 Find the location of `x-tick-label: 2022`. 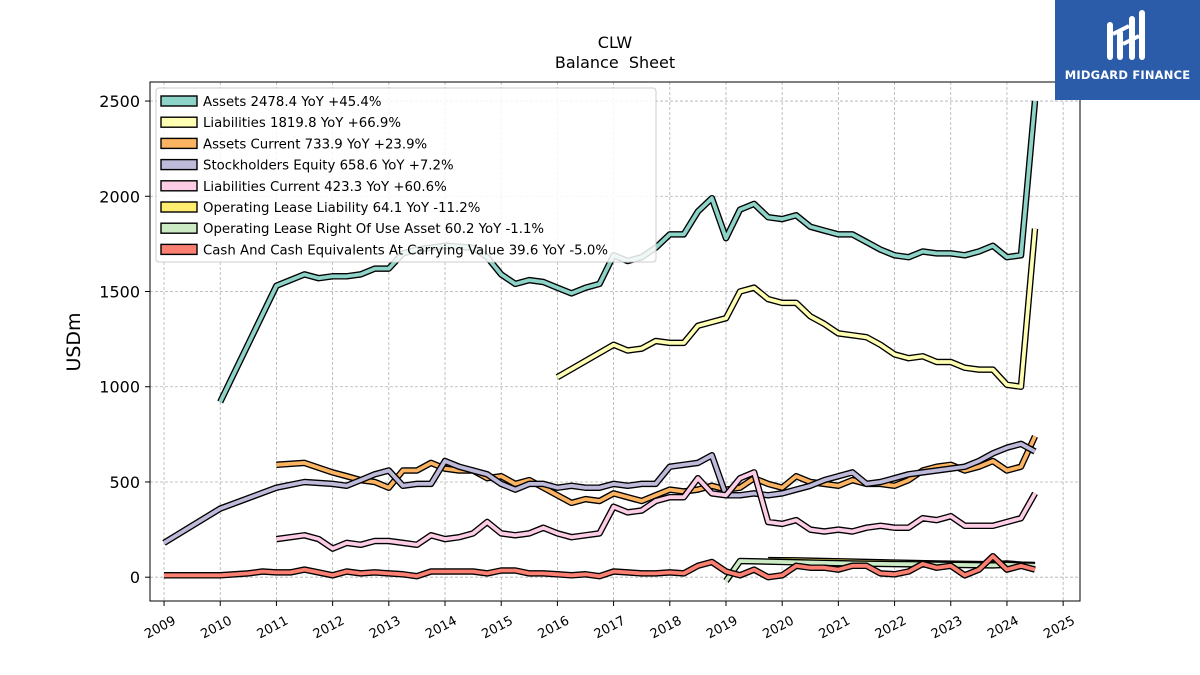

x-tick-label: 2022 is located at coordinates (891, 628).